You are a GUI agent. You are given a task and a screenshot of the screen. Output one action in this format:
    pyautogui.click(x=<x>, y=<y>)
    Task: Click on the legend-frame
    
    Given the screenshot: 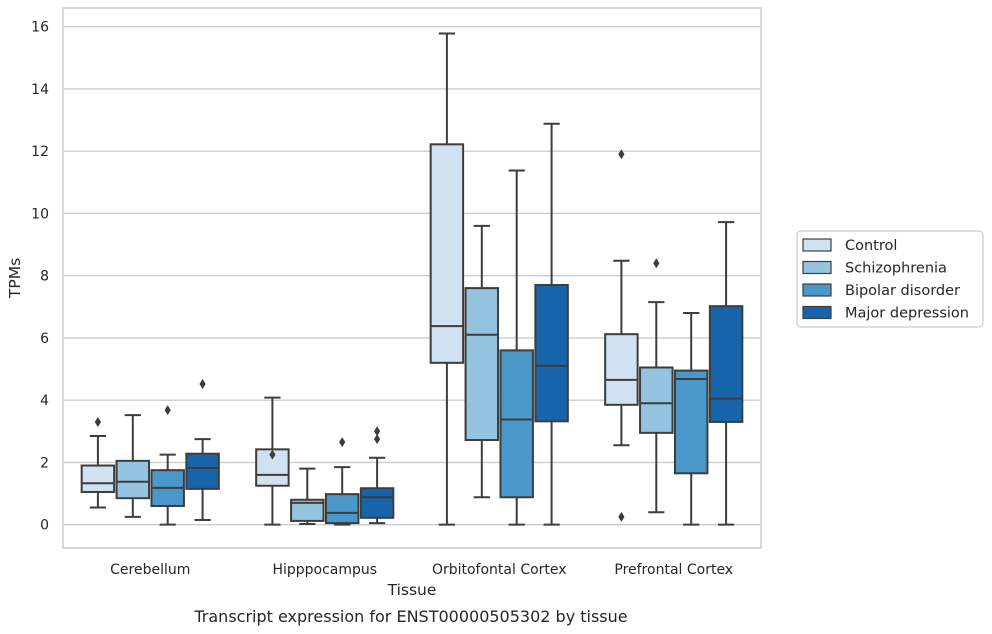 What is the action you would take?
    pyautogui.click(x=890, y=279)
    